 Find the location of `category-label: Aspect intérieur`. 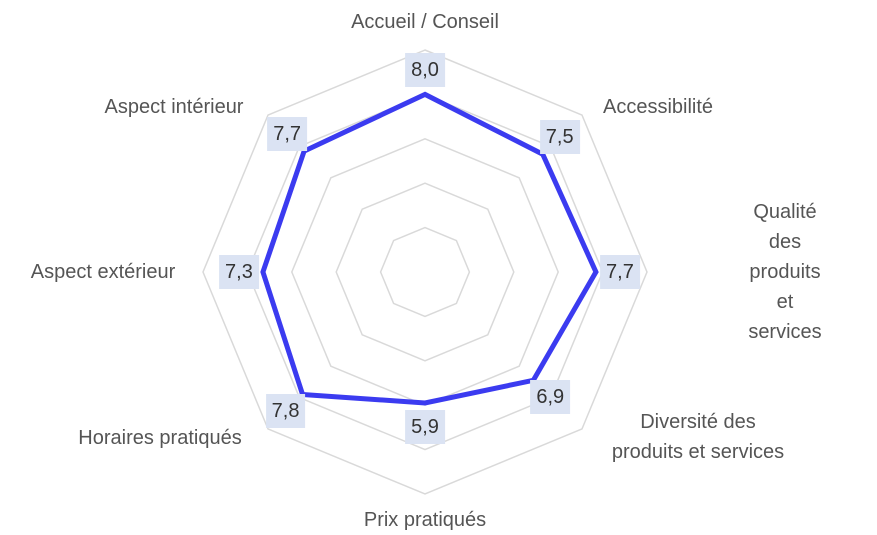

category-label: Aspect intérieur is located at coordinates (174, 107).